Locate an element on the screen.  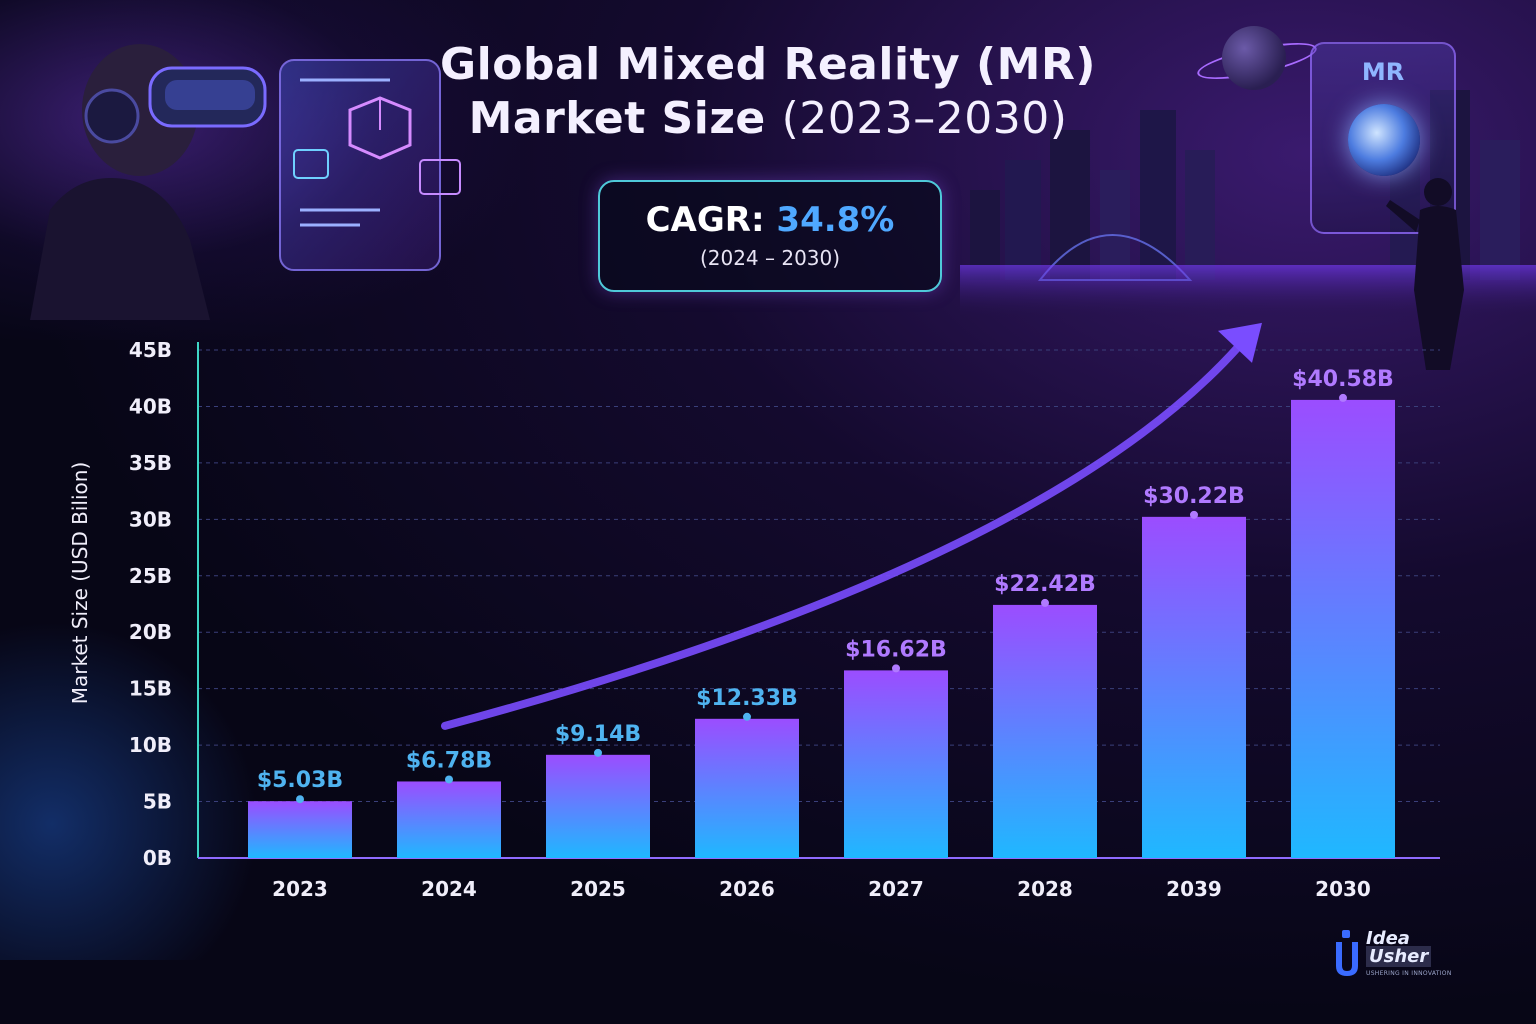
title-line-1: Global Mixed Reality (MR) is located at coordinates (768, 64).